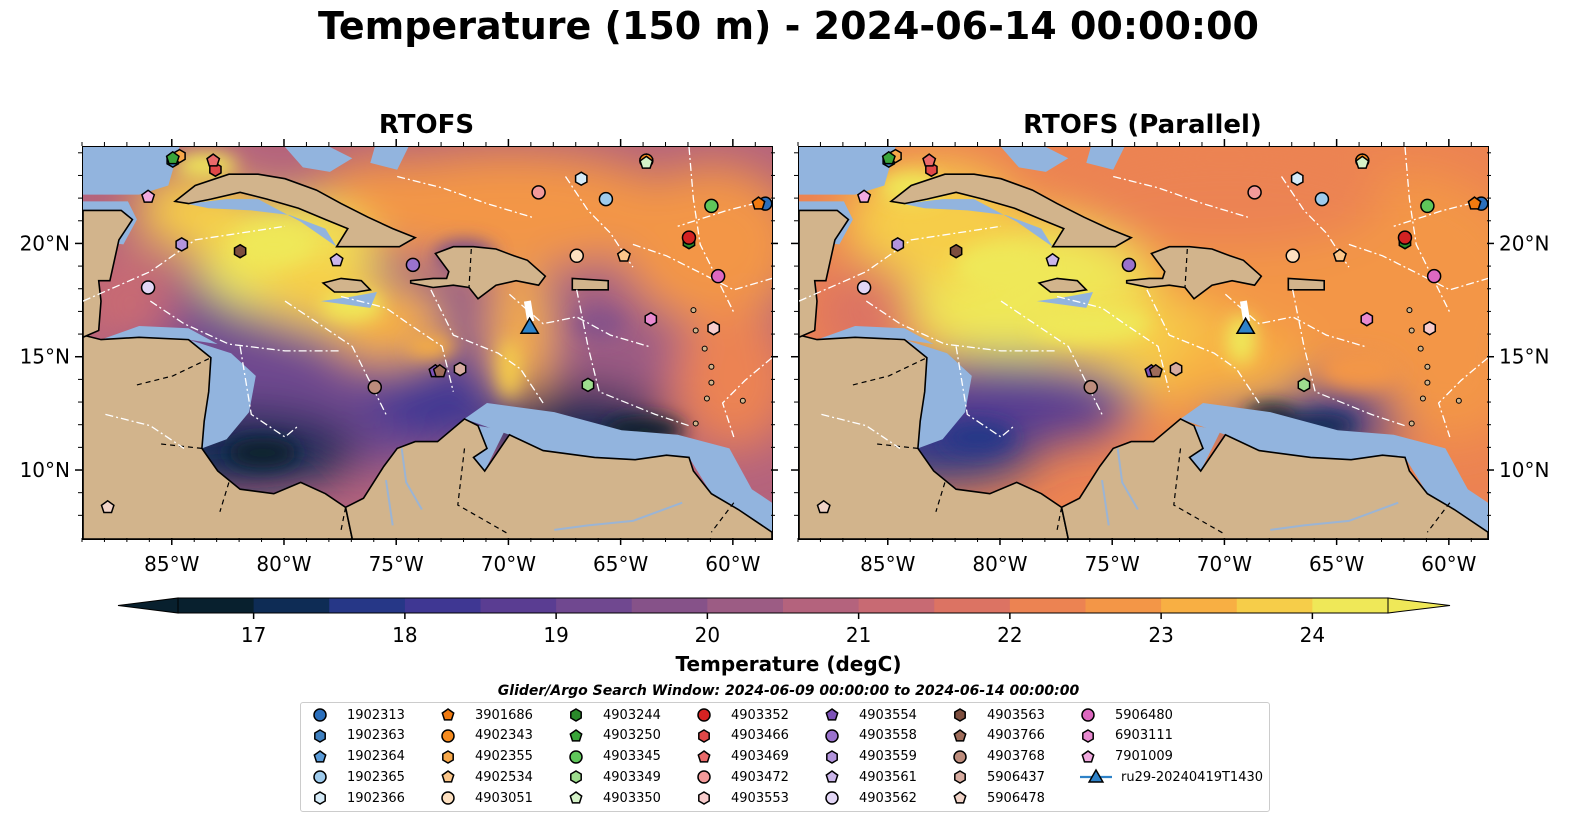  Describe the element at coordinates (888, 736) in the screenshot. I see `legend-label: 4903558` at that location.